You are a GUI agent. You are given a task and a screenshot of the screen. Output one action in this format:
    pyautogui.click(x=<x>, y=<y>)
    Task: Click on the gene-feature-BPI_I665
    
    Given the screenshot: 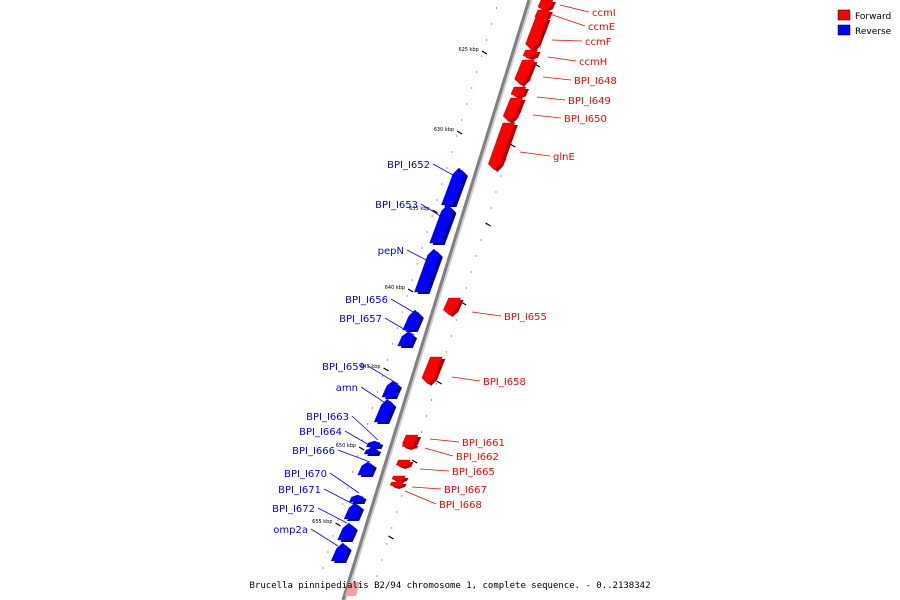 What is the action you would take?
    pyautogui.click(x=404, y=464)
    